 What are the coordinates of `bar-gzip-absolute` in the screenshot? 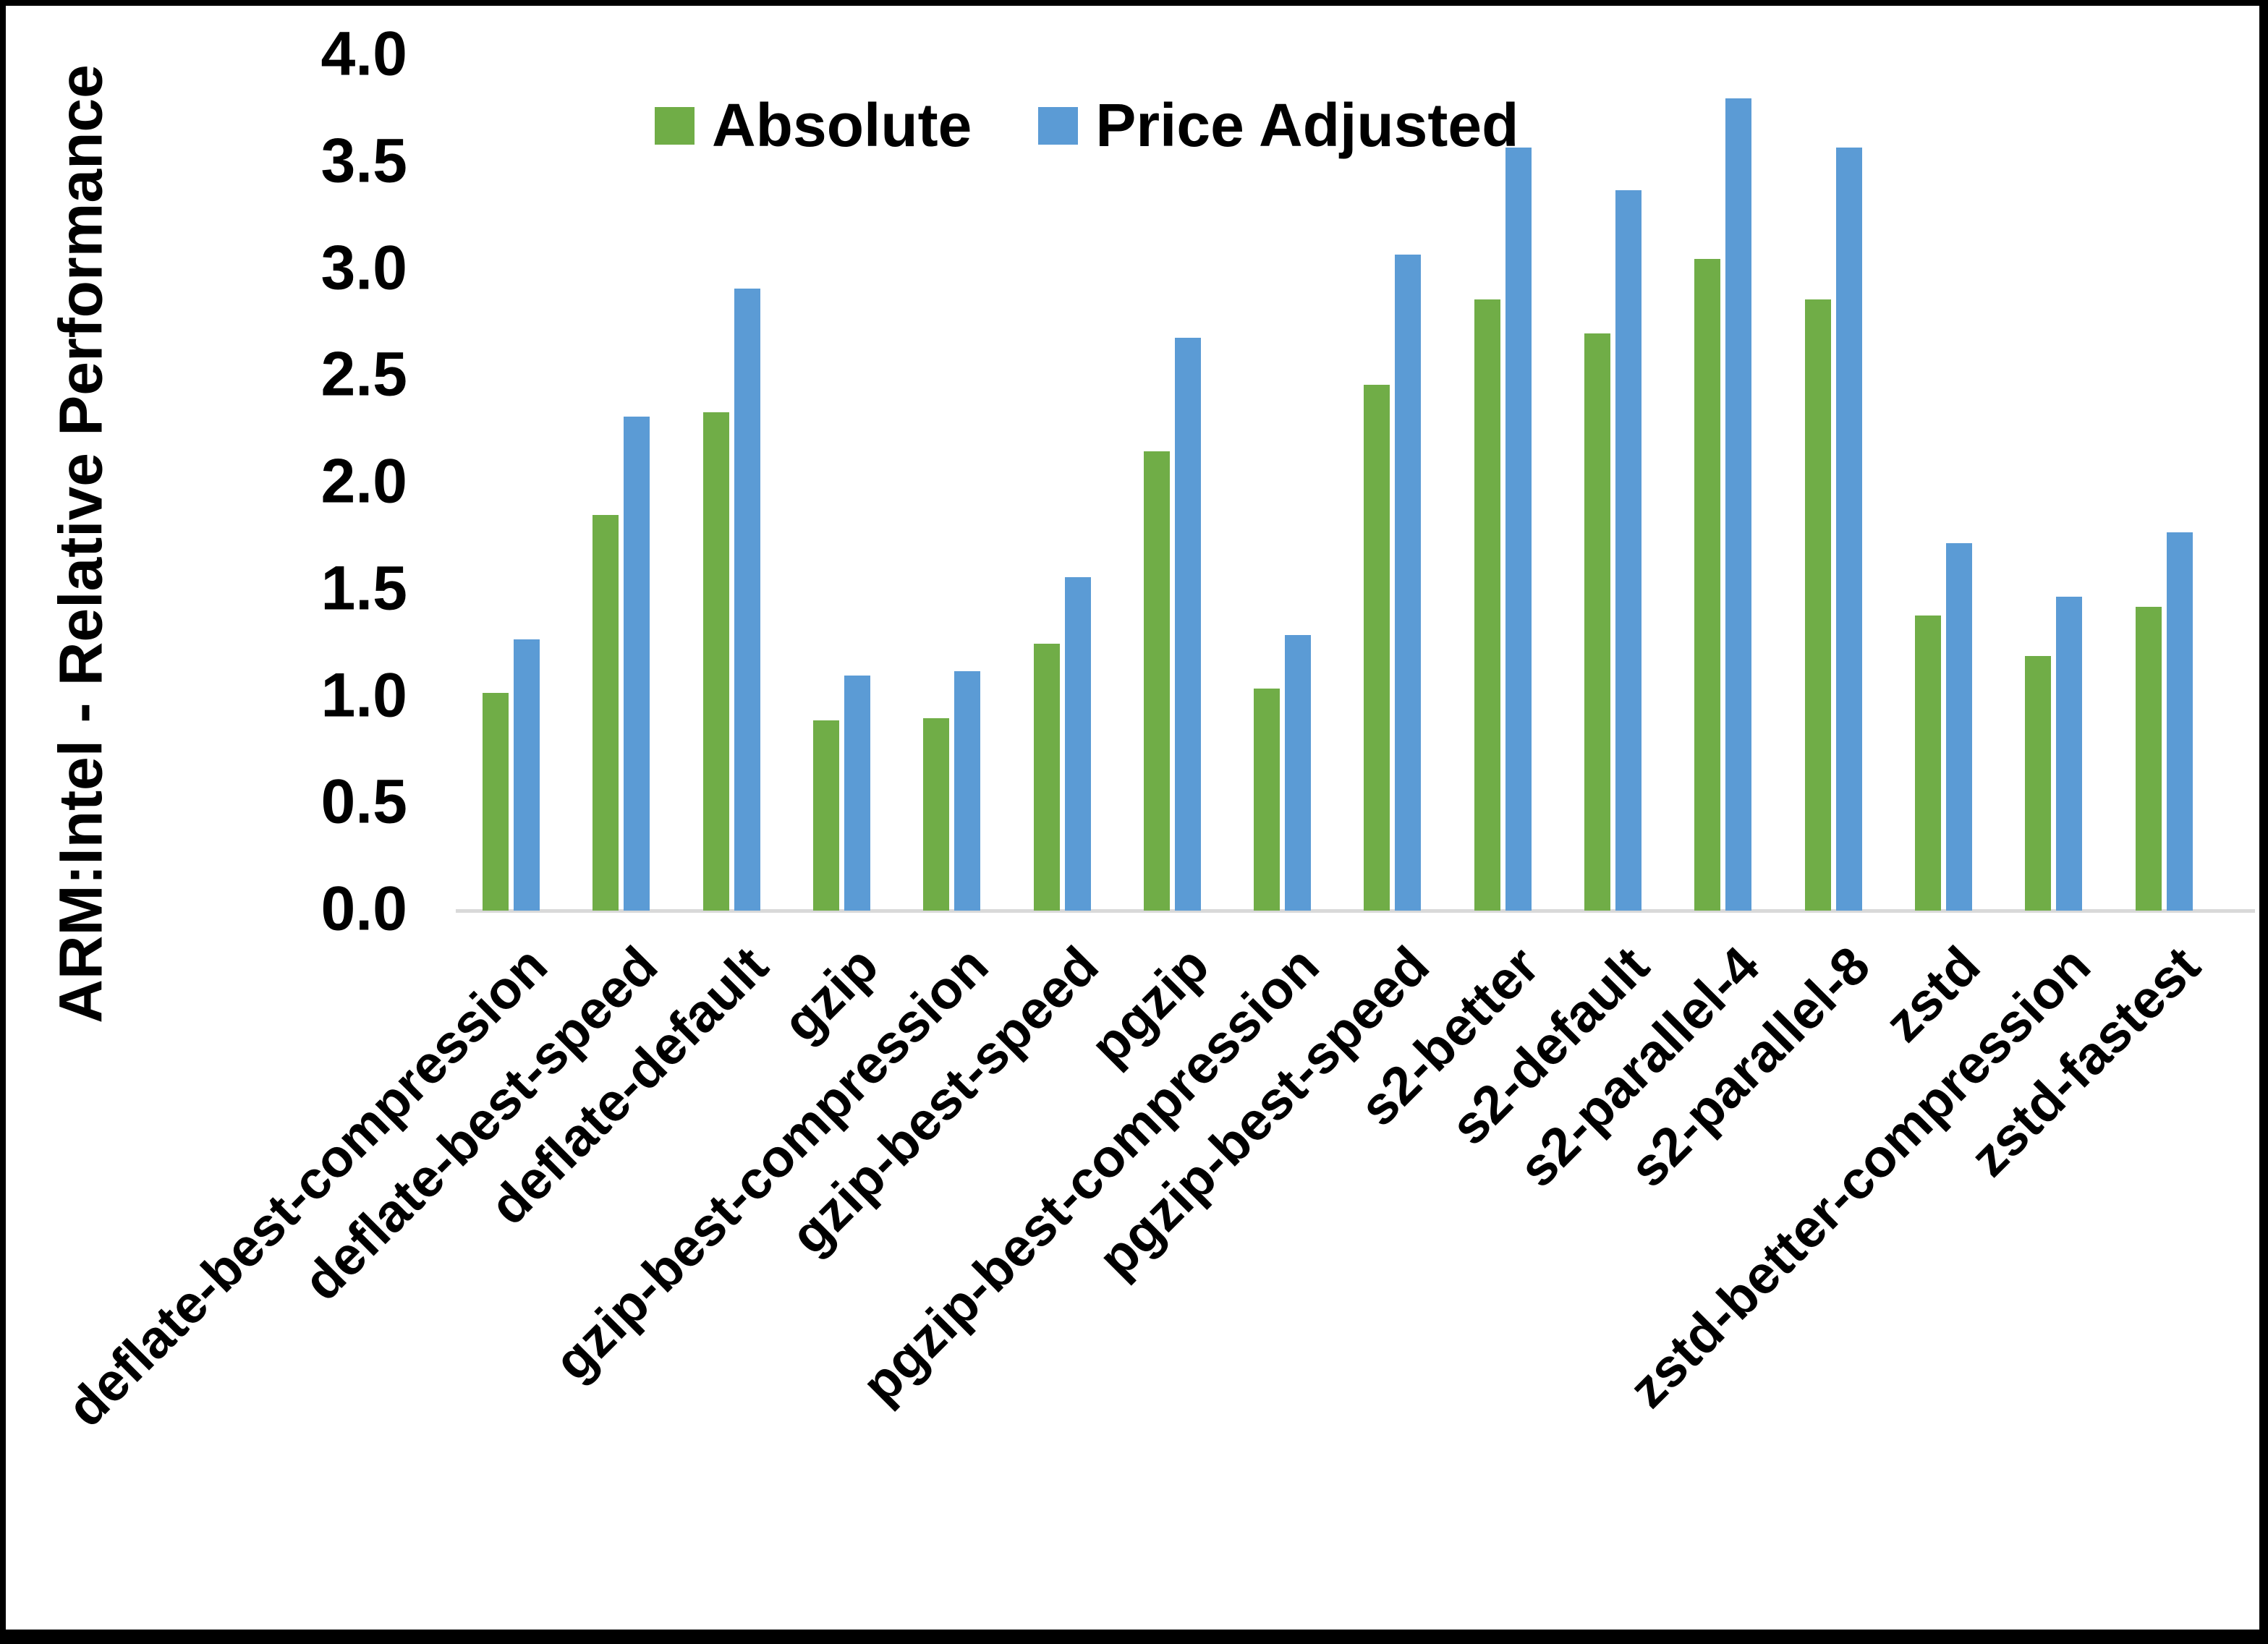 It's located at (826, 815).